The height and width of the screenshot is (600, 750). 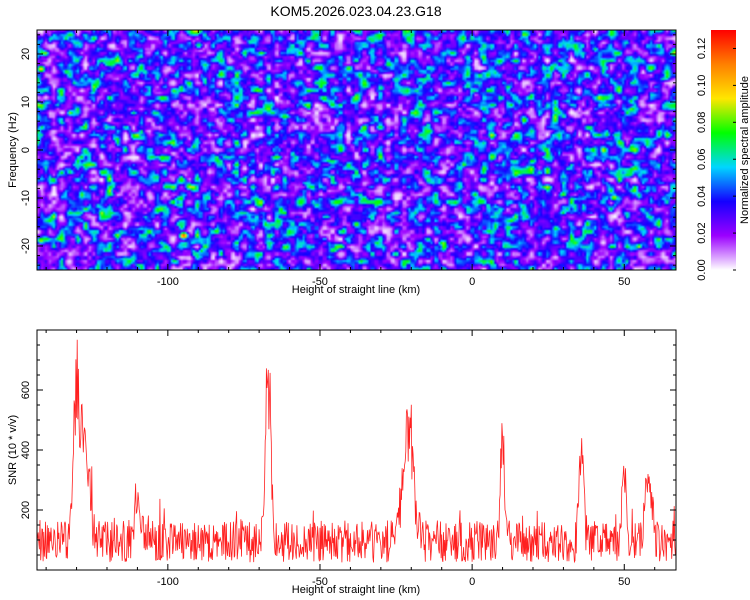 What do you see at coordinates (702, 232) in the screenshot?
I see `colorbar-tick-label: 0.02` at bounding box center [702, 232].